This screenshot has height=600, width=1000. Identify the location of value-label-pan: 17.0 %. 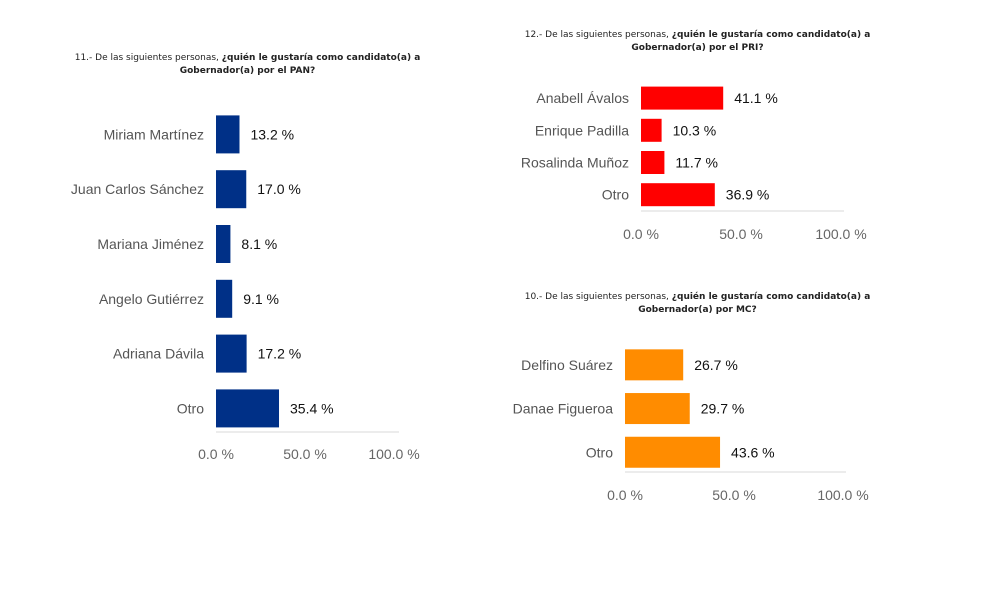
(279, 189).